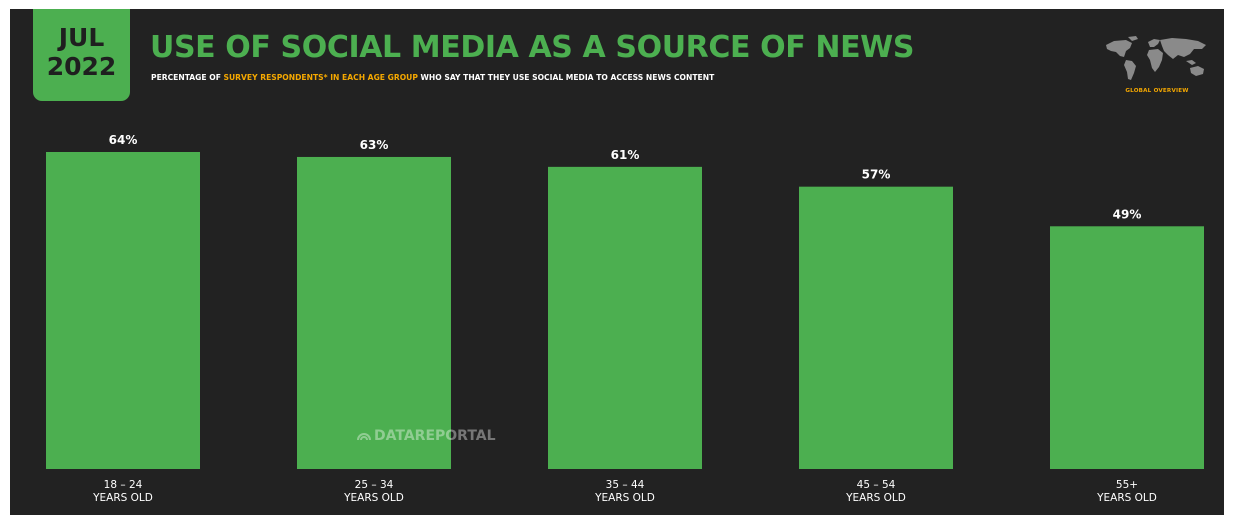 This screenshot has height=524, width=1234. What do you see at coordinates (374, 145) in the screenshot?
I see `value-label-2: 63%` at bounding box center [374, 145].